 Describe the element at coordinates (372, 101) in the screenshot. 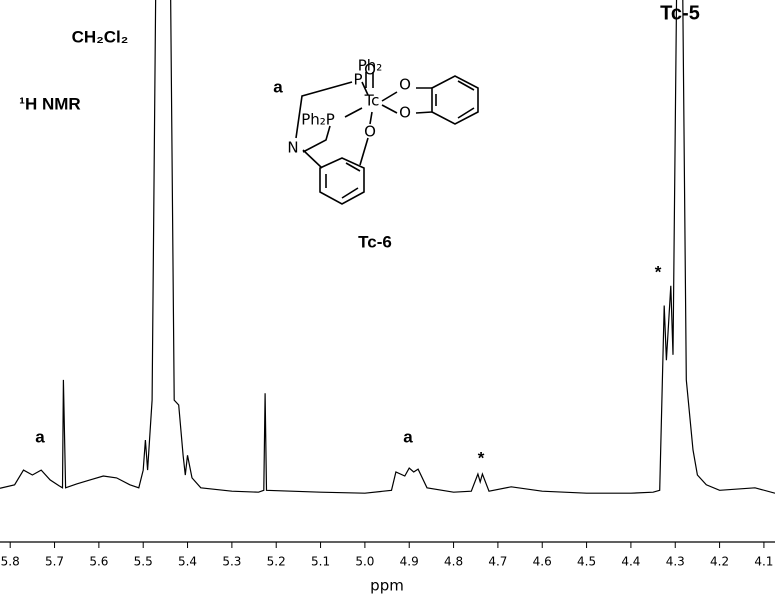

I see `structure-label: Tc` at that location.